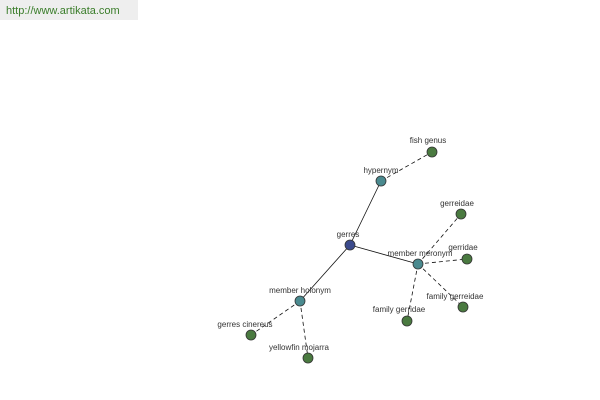  I want to click on node-label: family gerridae, so click(399, 309).